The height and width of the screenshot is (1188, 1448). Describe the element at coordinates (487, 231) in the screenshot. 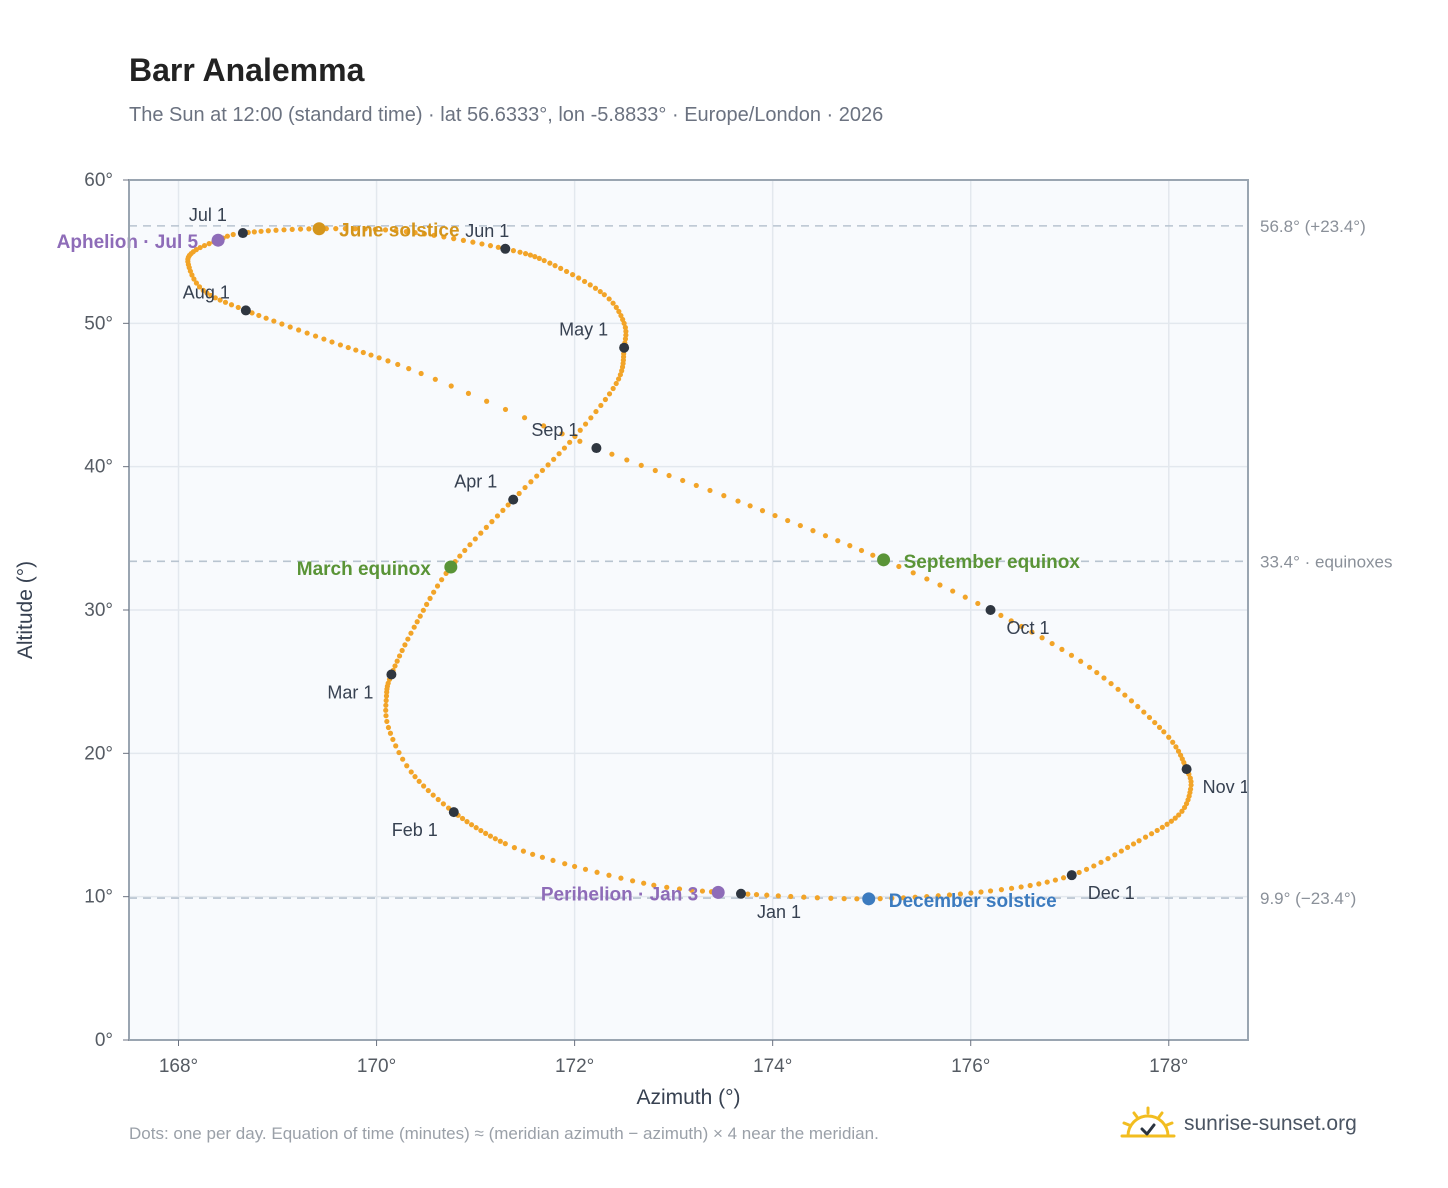

I see `month-marker-label: Jun 1` at that location.